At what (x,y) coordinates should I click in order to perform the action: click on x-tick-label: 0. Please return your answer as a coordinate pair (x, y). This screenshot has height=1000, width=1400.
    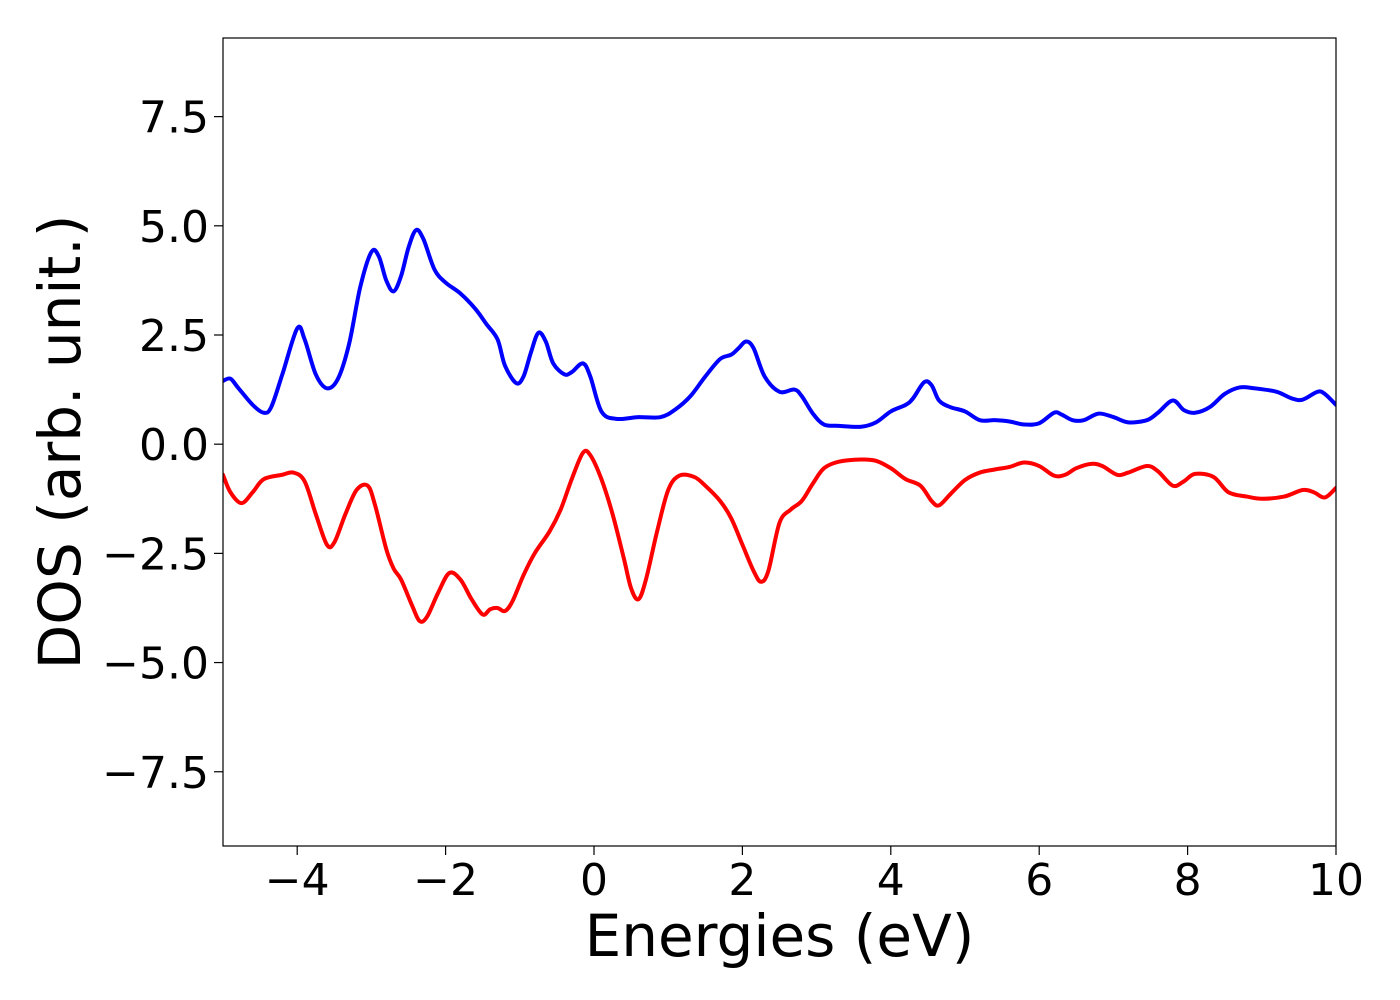
    Looking at the image, I should click on (594, 880).